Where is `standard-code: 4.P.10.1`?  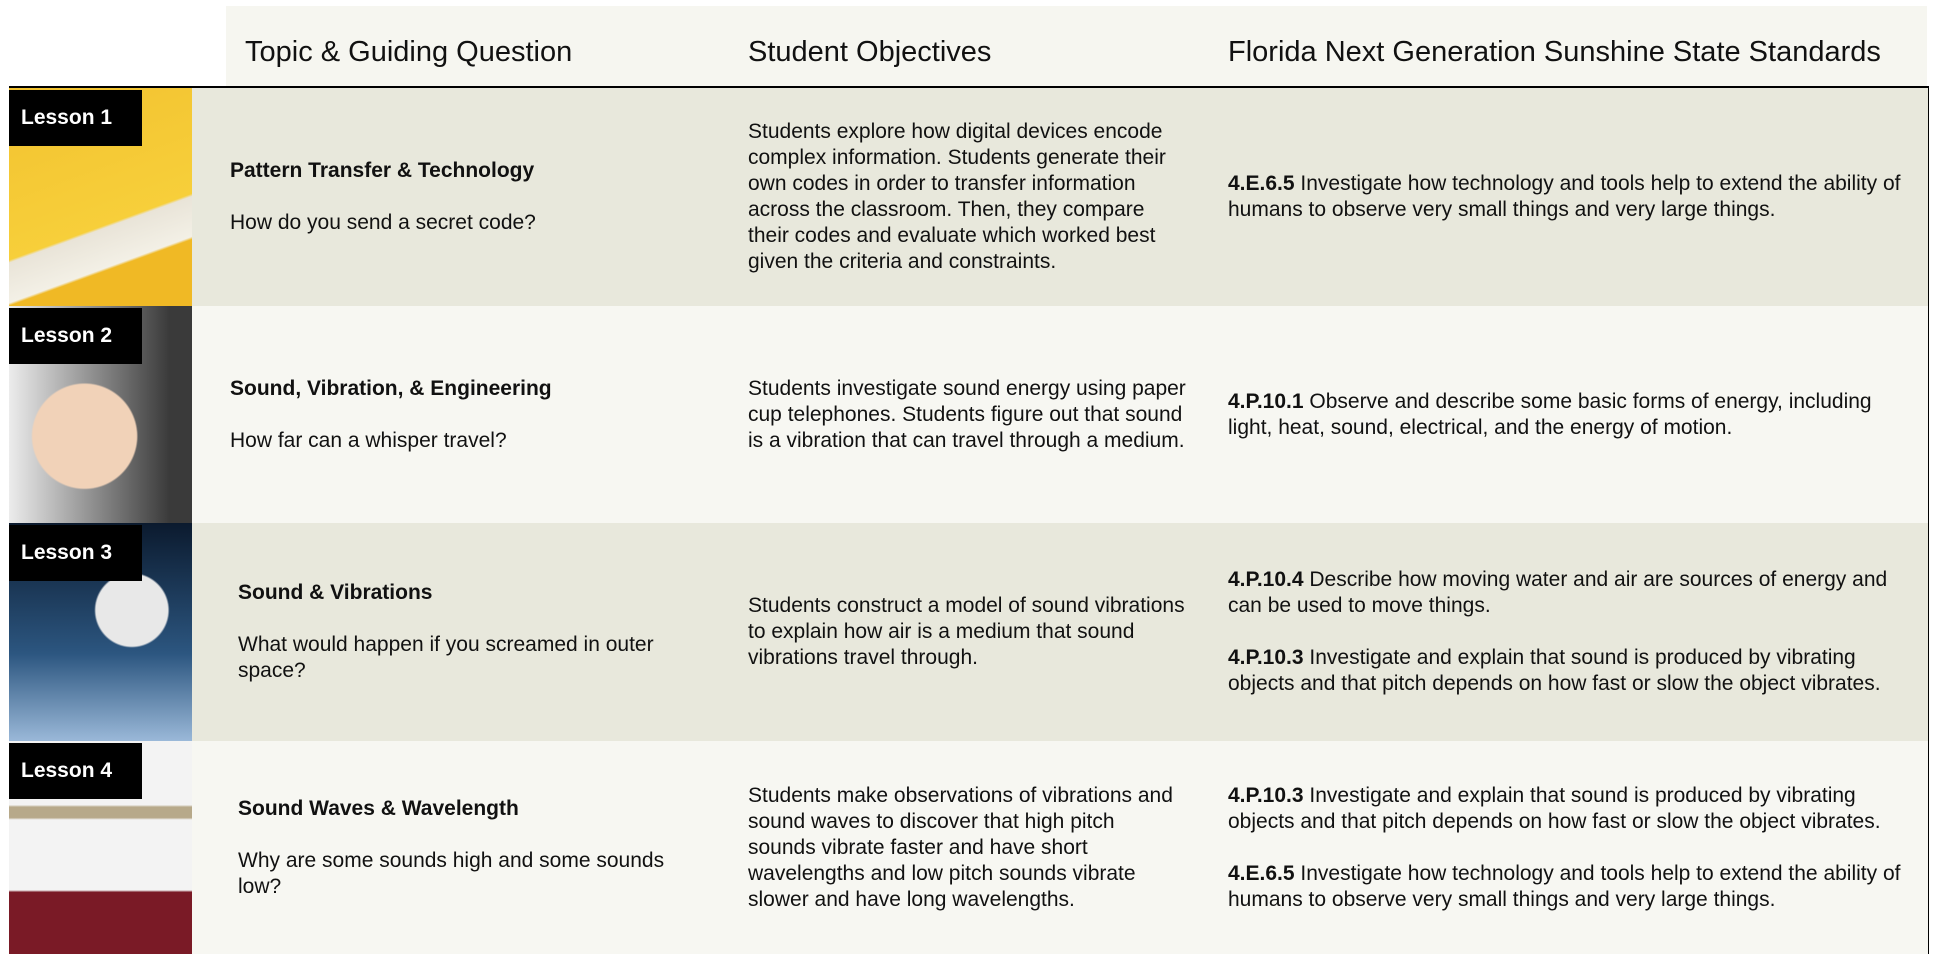
standard-code: 4.P.10.1 is located at coordinates (1266, 401).